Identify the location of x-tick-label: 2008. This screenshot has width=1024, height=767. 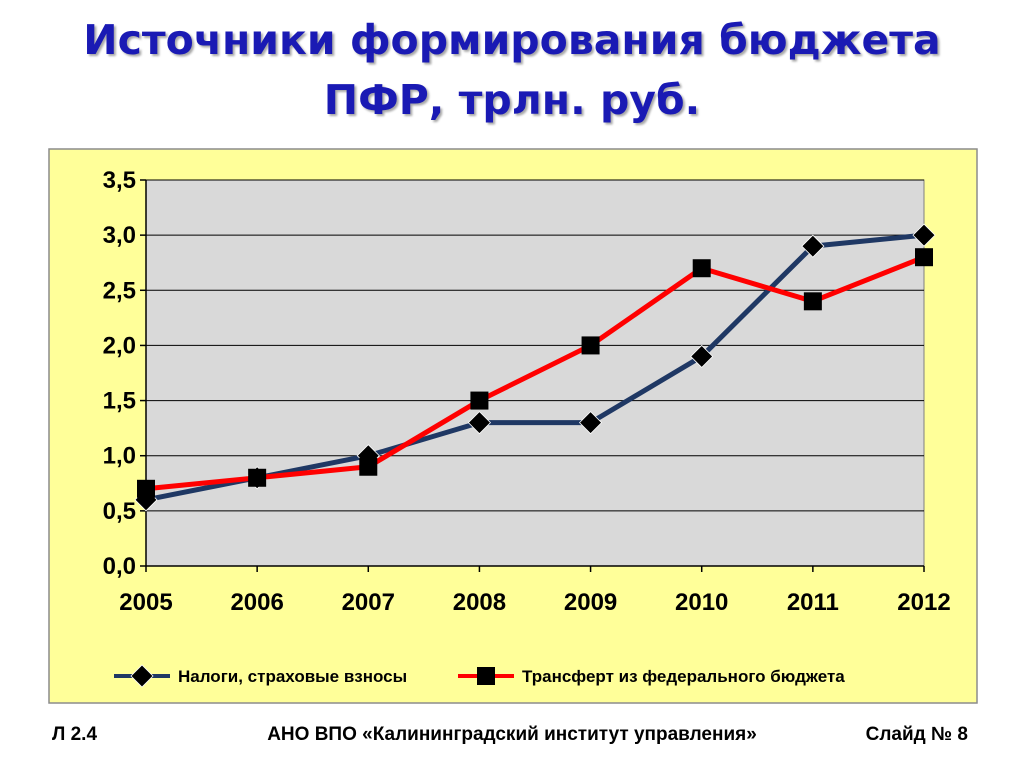
(479, 602).